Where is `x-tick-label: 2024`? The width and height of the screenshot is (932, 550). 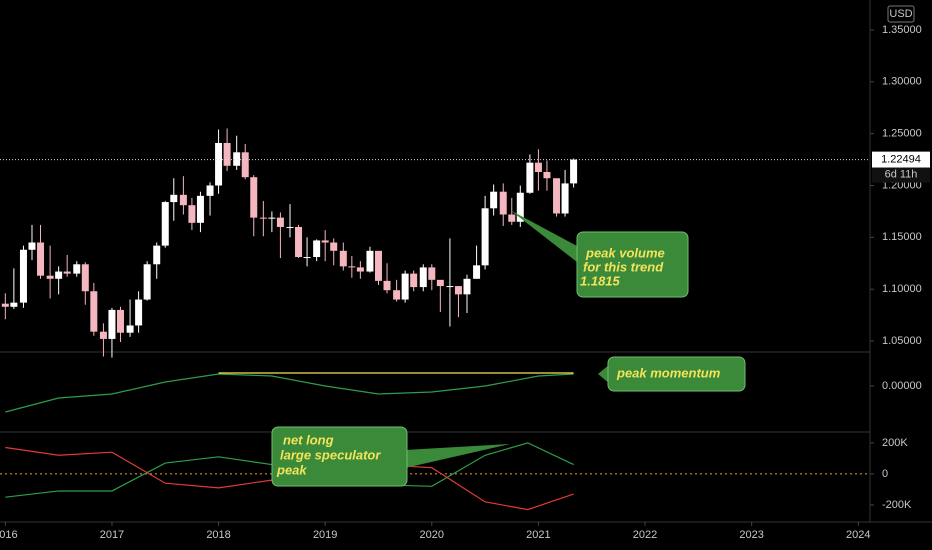 x-tick-label: 2024 is located at coordinates (858, 535).